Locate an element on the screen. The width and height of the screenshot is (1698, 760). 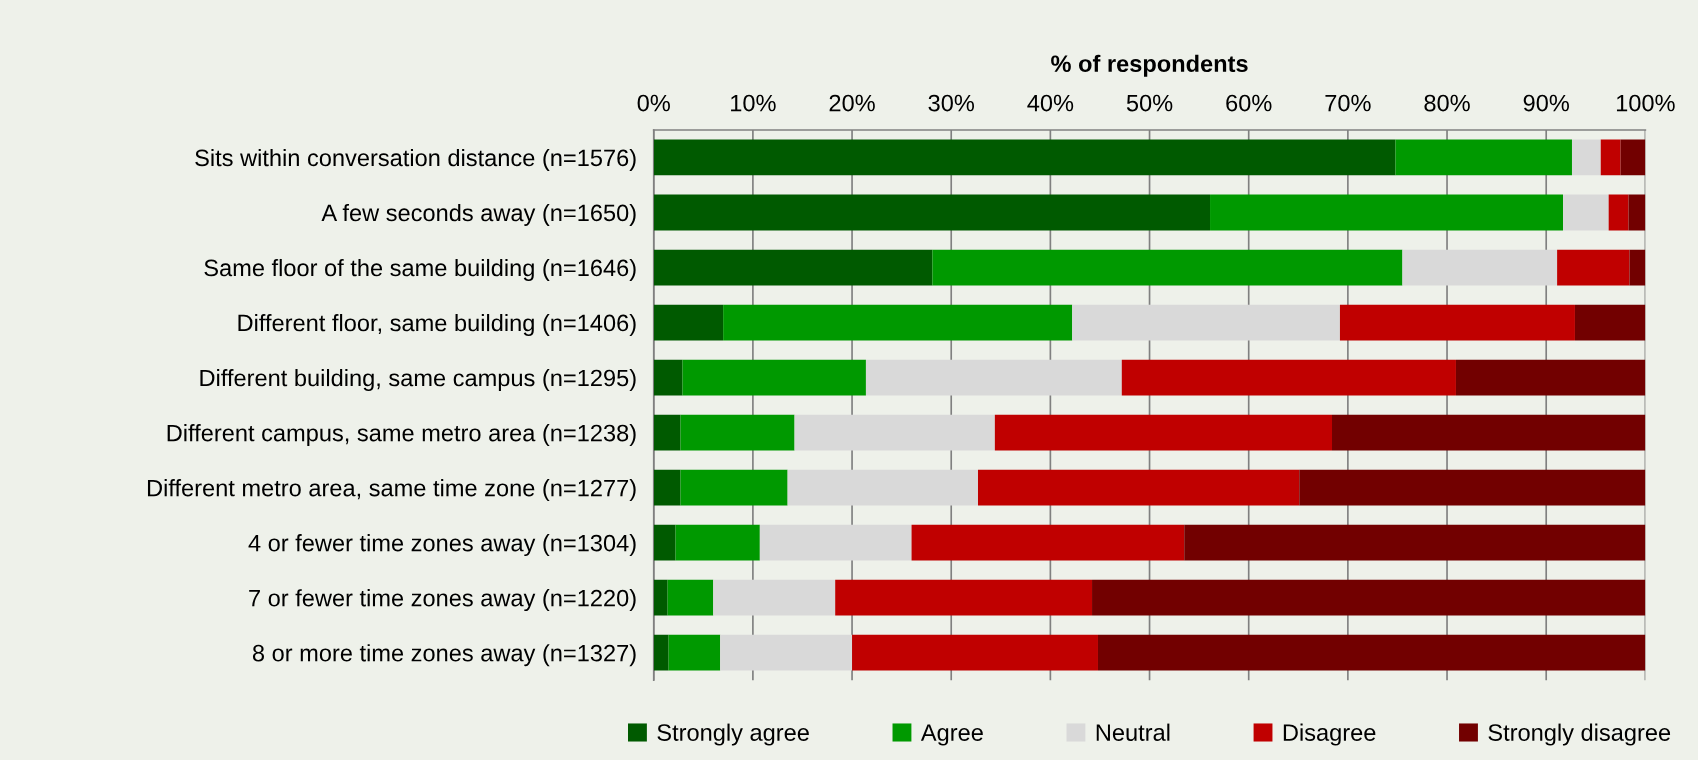
y-tick-label: Different metro area, same time zone (n=1277) is located at coordinates (391, 490).